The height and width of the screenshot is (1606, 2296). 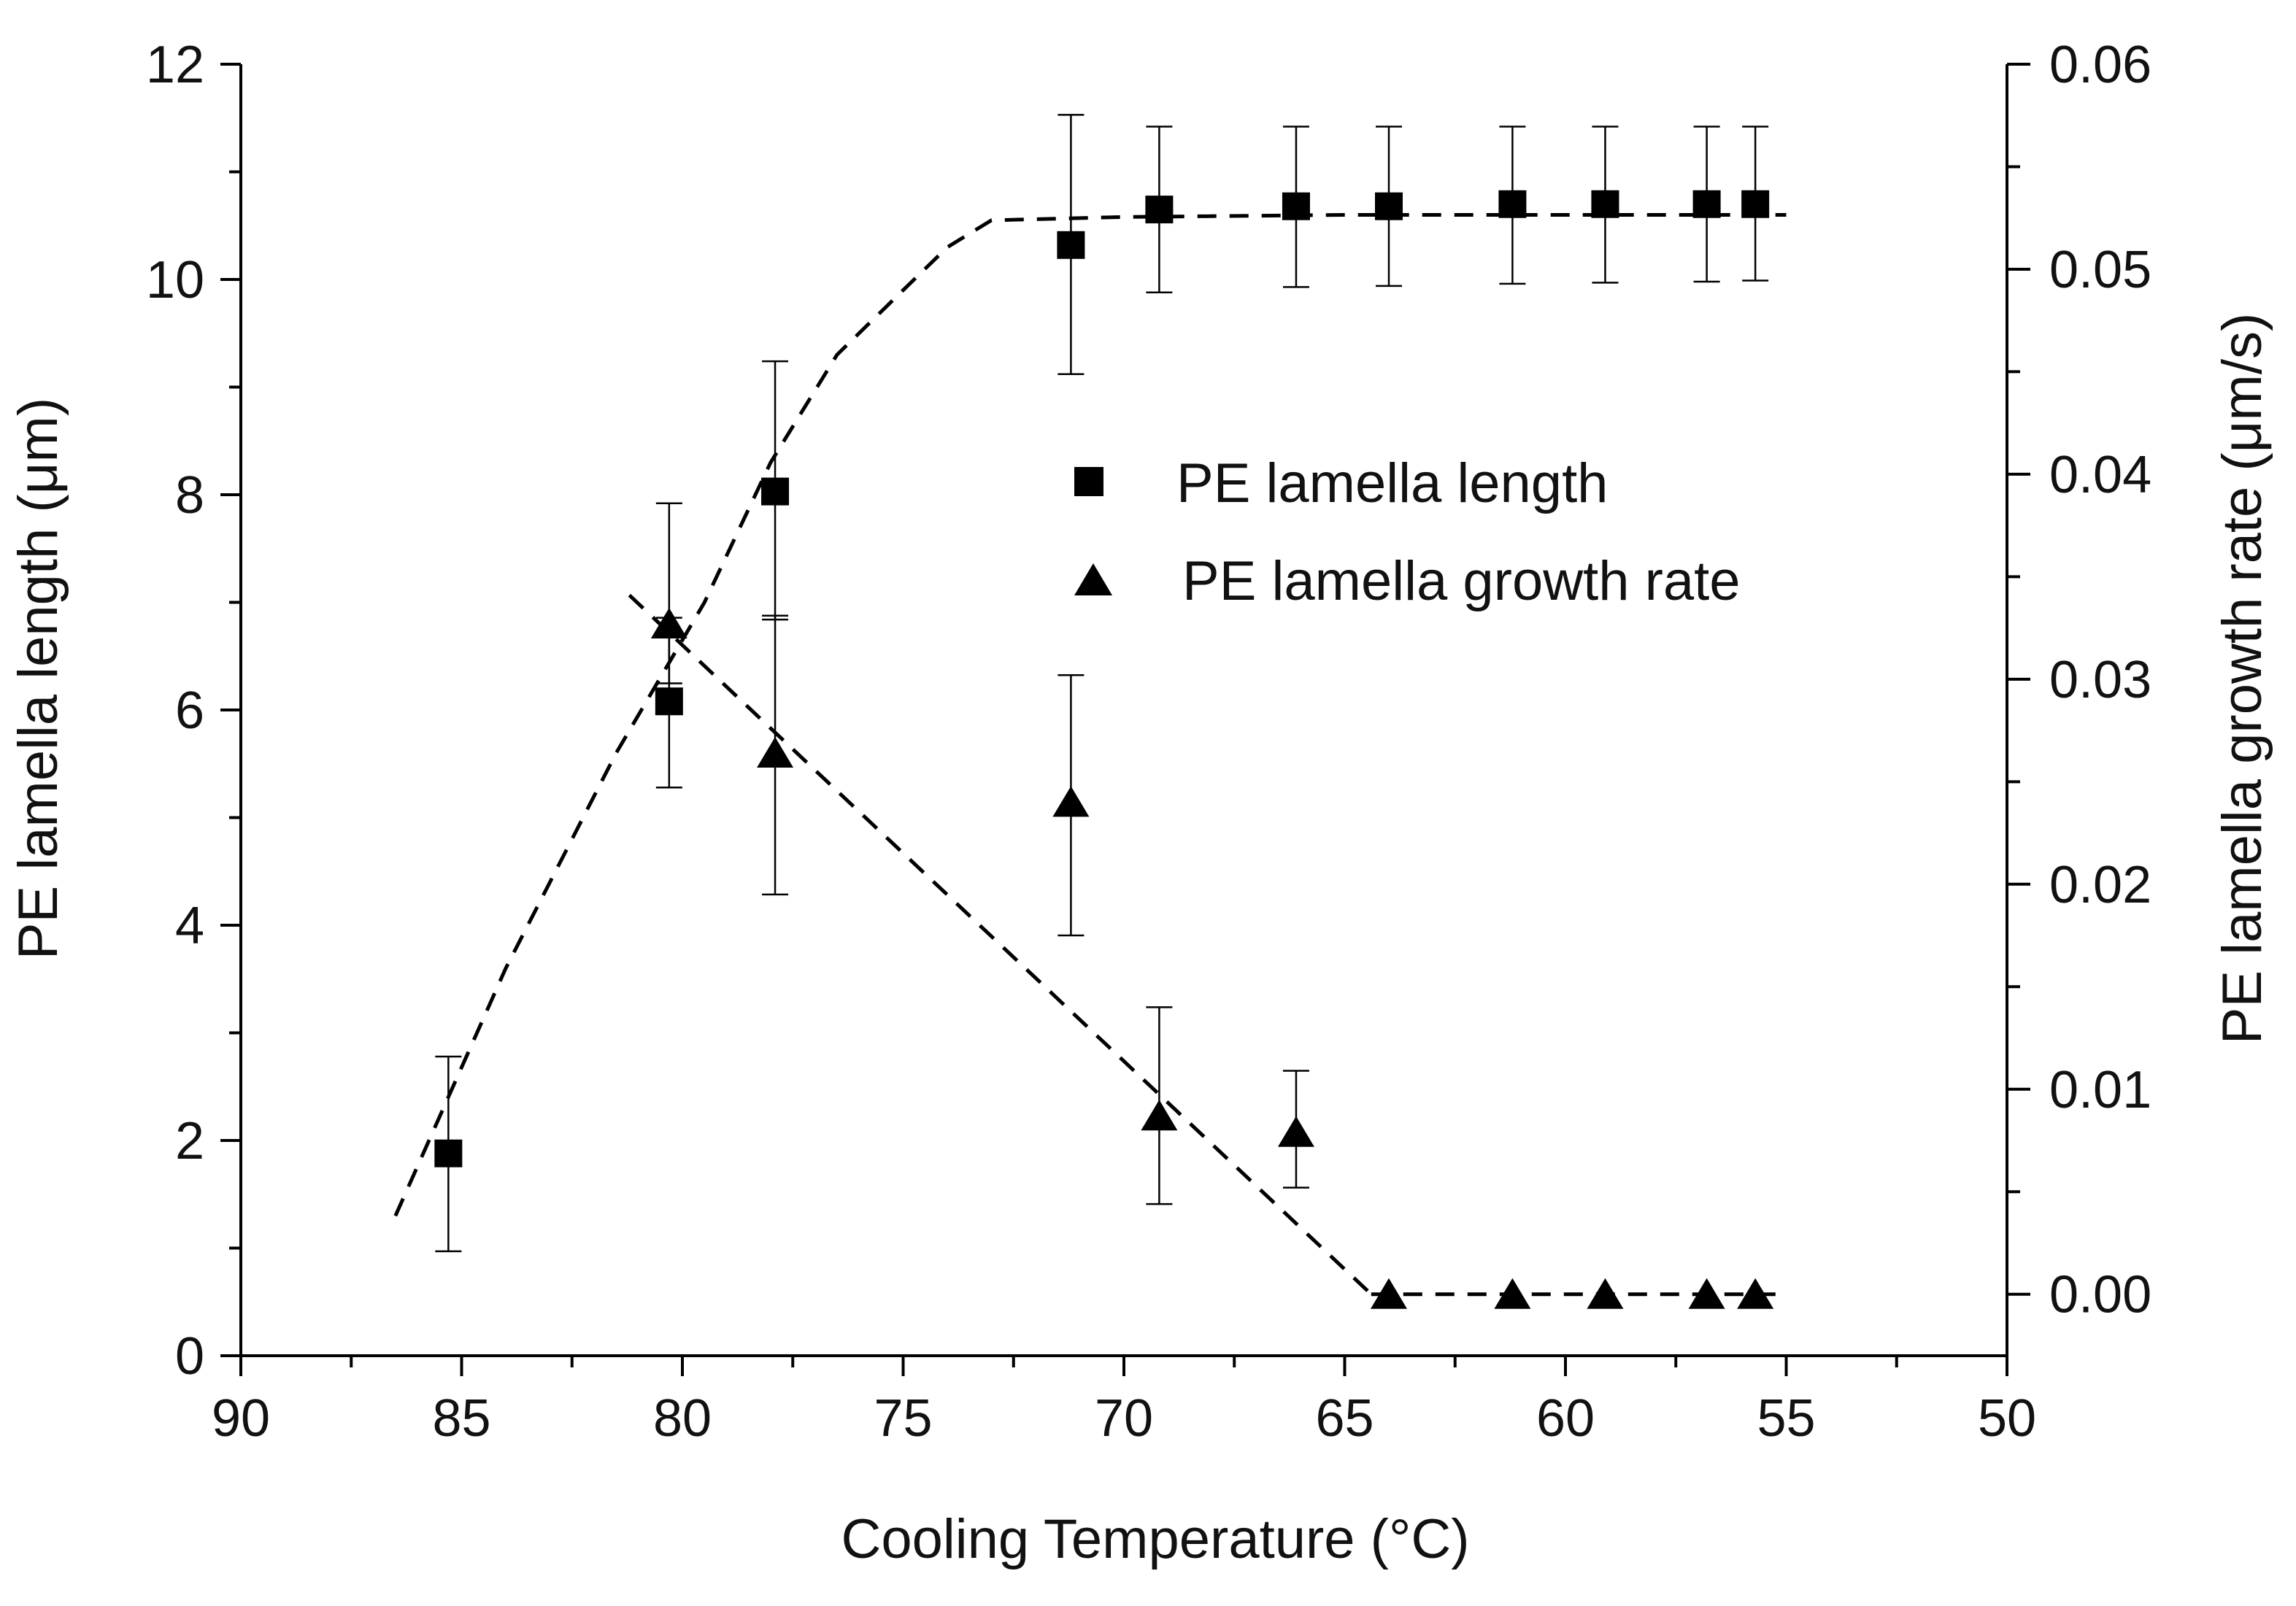 I want to click on y2-tick-label: 0.06, so click(x=2100, y=65).